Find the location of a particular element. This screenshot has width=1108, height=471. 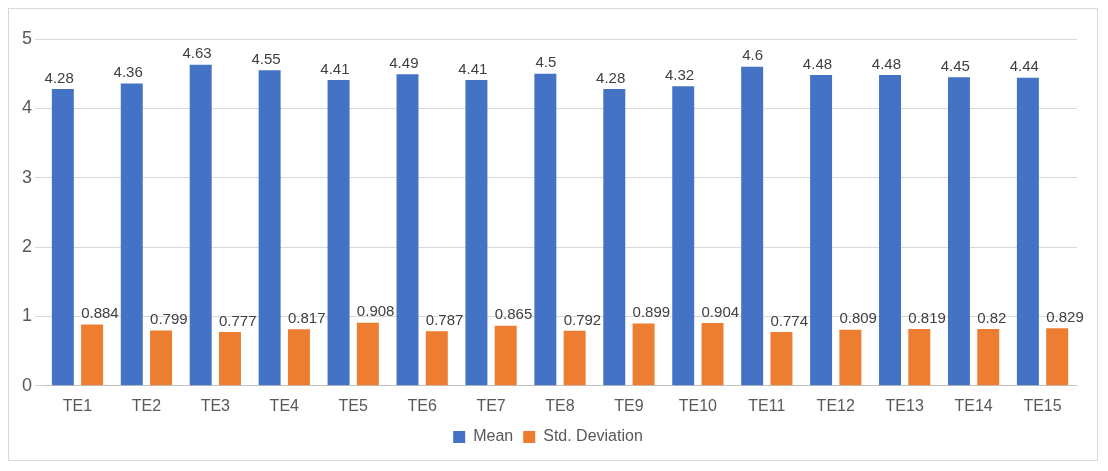

legend-label: Std. Deviation is located at coordinates (593, 436).